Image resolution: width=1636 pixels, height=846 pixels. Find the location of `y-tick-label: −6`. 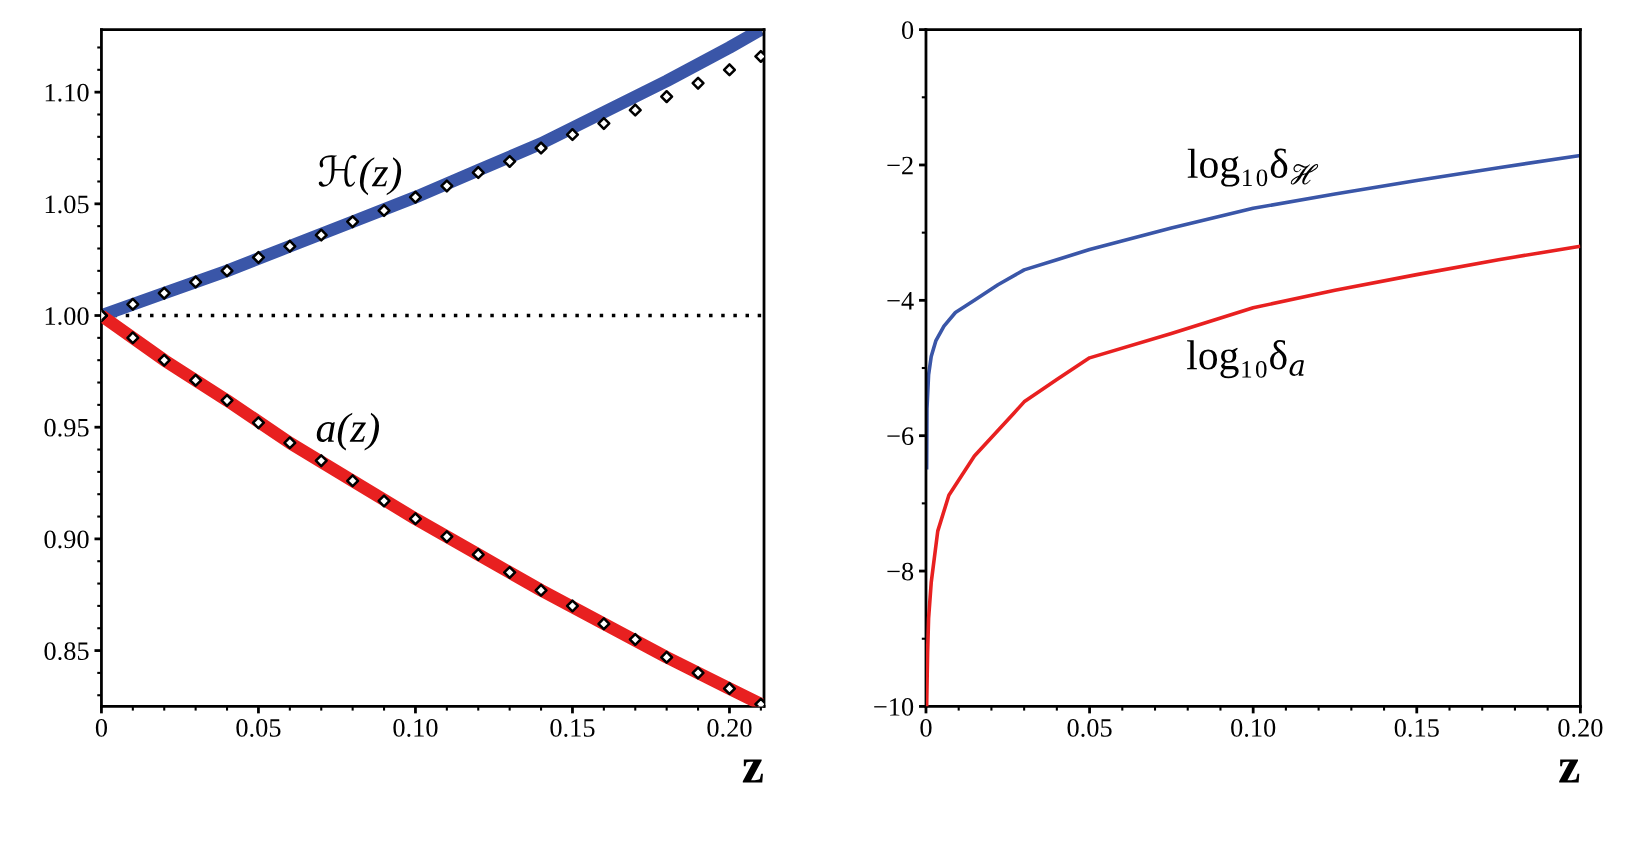

y-tick-label: −6 is located at coordinates (900, 436).